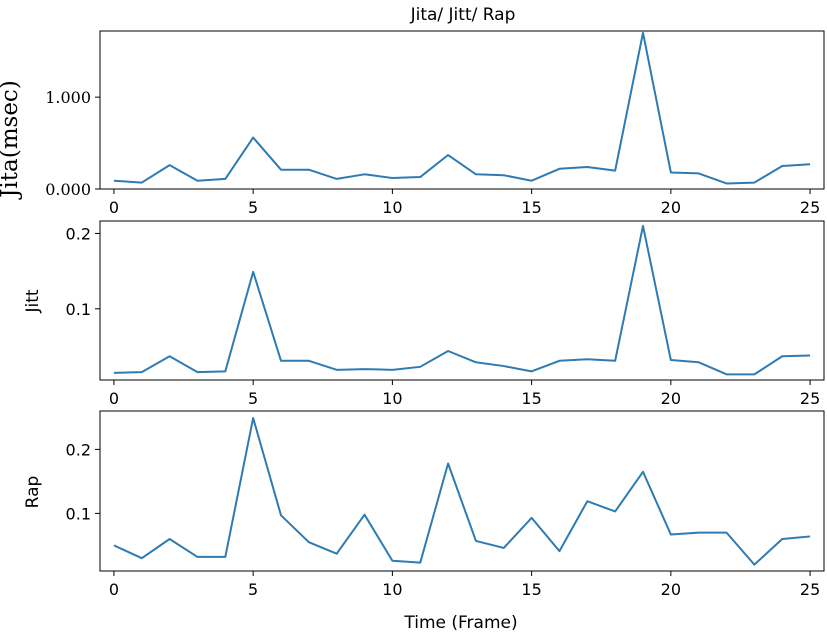 This screenshot has height=633, width=827. What do you see at coordinates (68, 189) in the screenshot?
I see `y-tick-label: 0.000` at bounding box center [68, 189].